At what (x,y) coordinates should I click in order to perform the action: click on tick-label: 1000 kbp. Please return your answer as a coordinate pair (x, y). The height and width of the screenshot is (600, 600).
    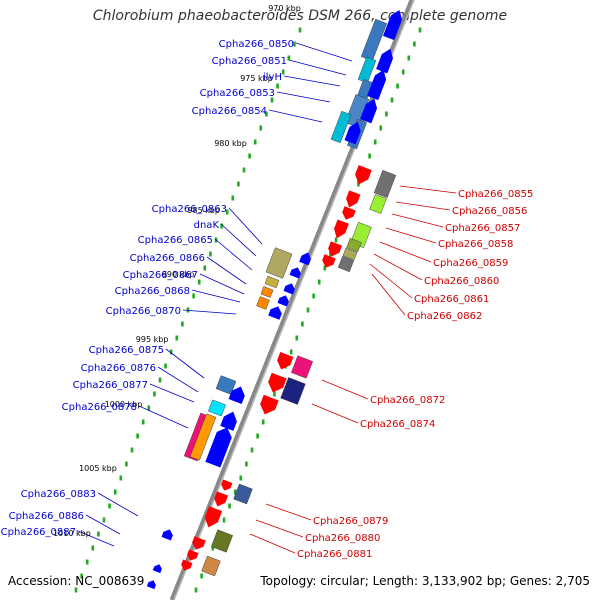
    Looking at the image, I should click on (124, 404).